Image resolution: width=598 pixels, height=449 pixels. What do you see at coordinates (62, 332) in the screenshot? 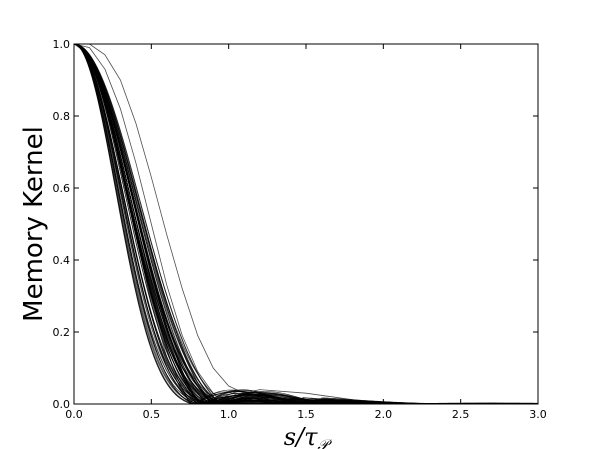
I see `y-tick-label: 0.2` at bounding box center [62, 332].